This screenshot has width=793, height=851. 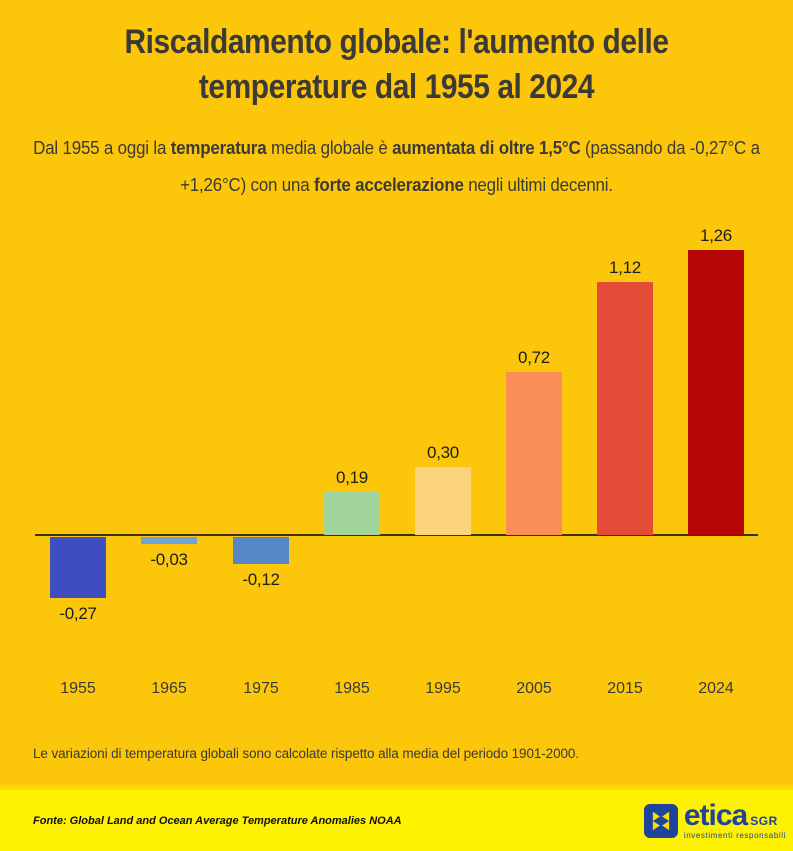 What do you see at coordinates (660, 820) in the screenshot?
I see `etica-butterfly-icon` at bounding box center [660, 820].